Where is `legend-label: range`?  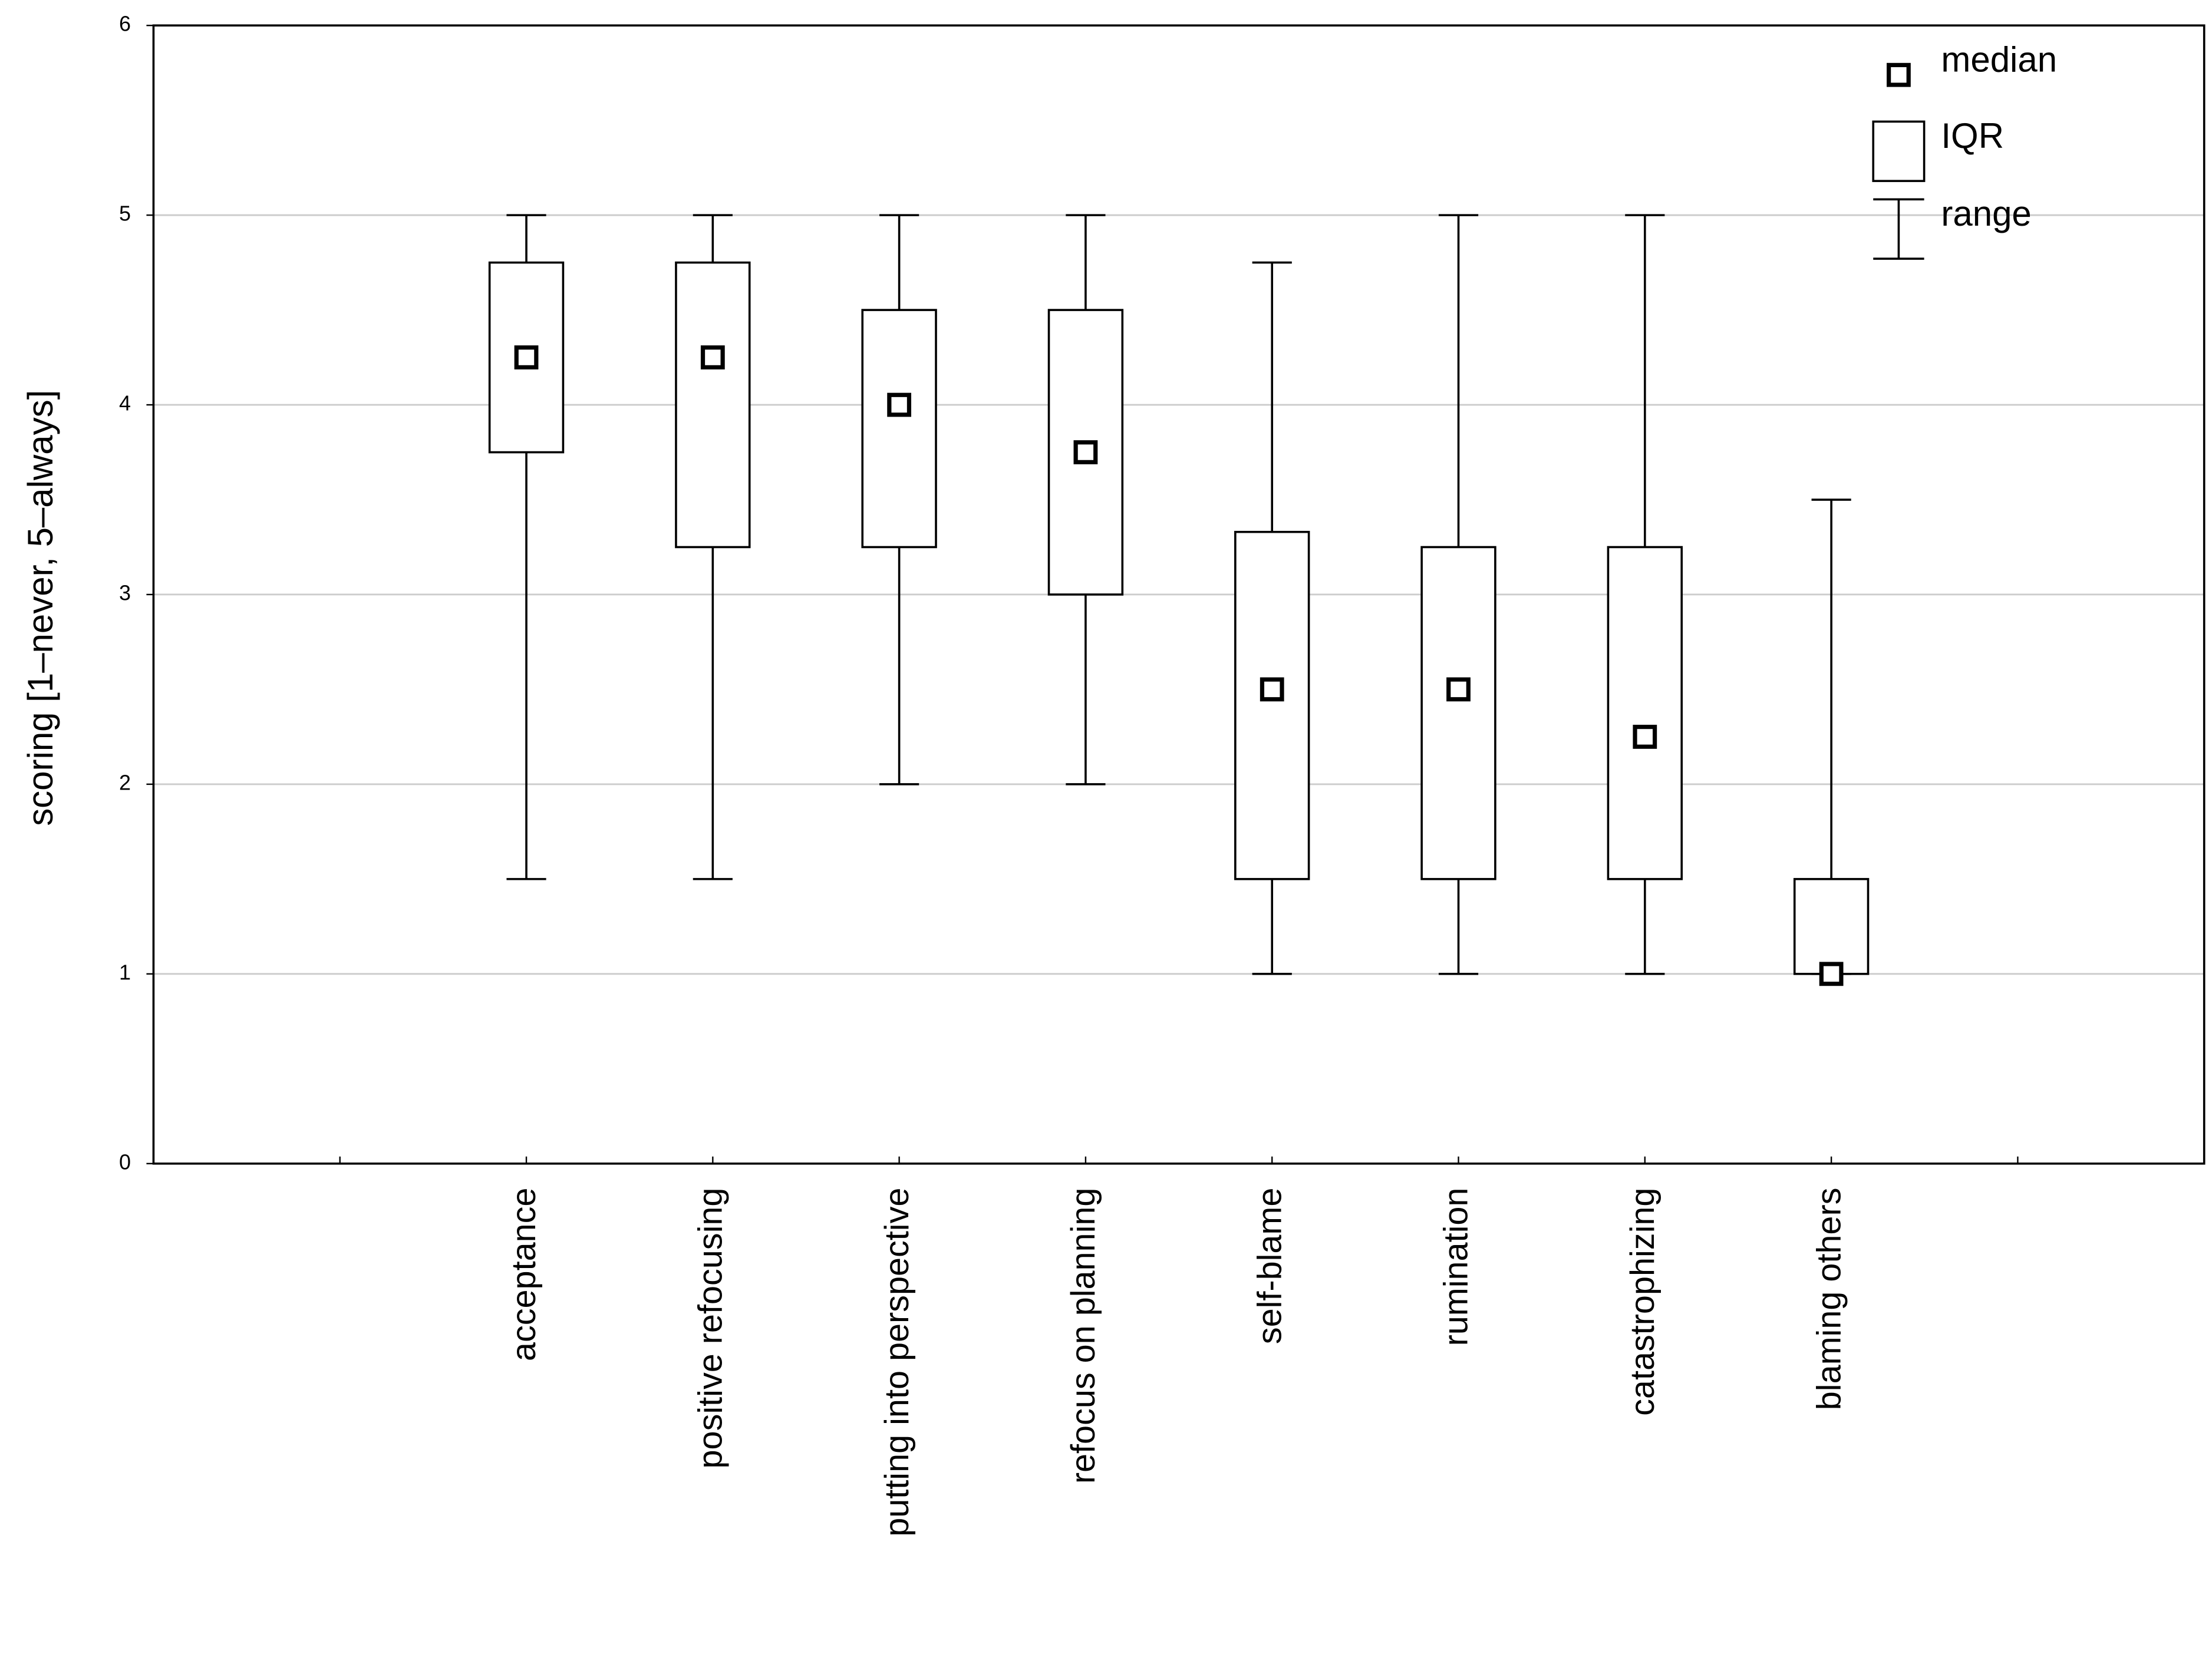 legend-label: range is located at coordinates (1986, 213).